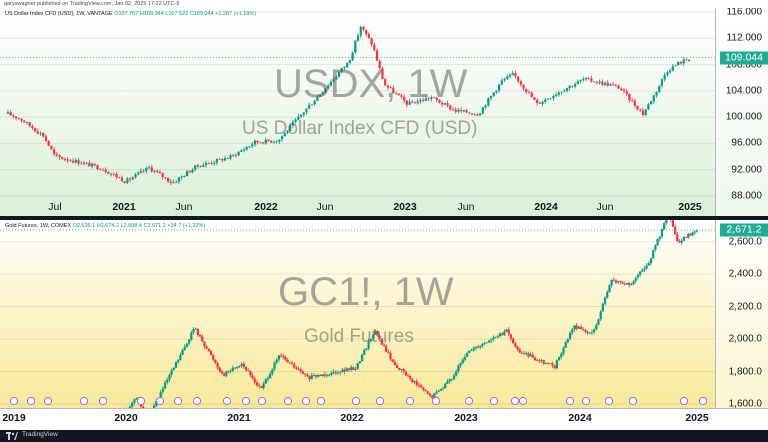  I want to click on time-tick-label: 2020, so click(126, 418).